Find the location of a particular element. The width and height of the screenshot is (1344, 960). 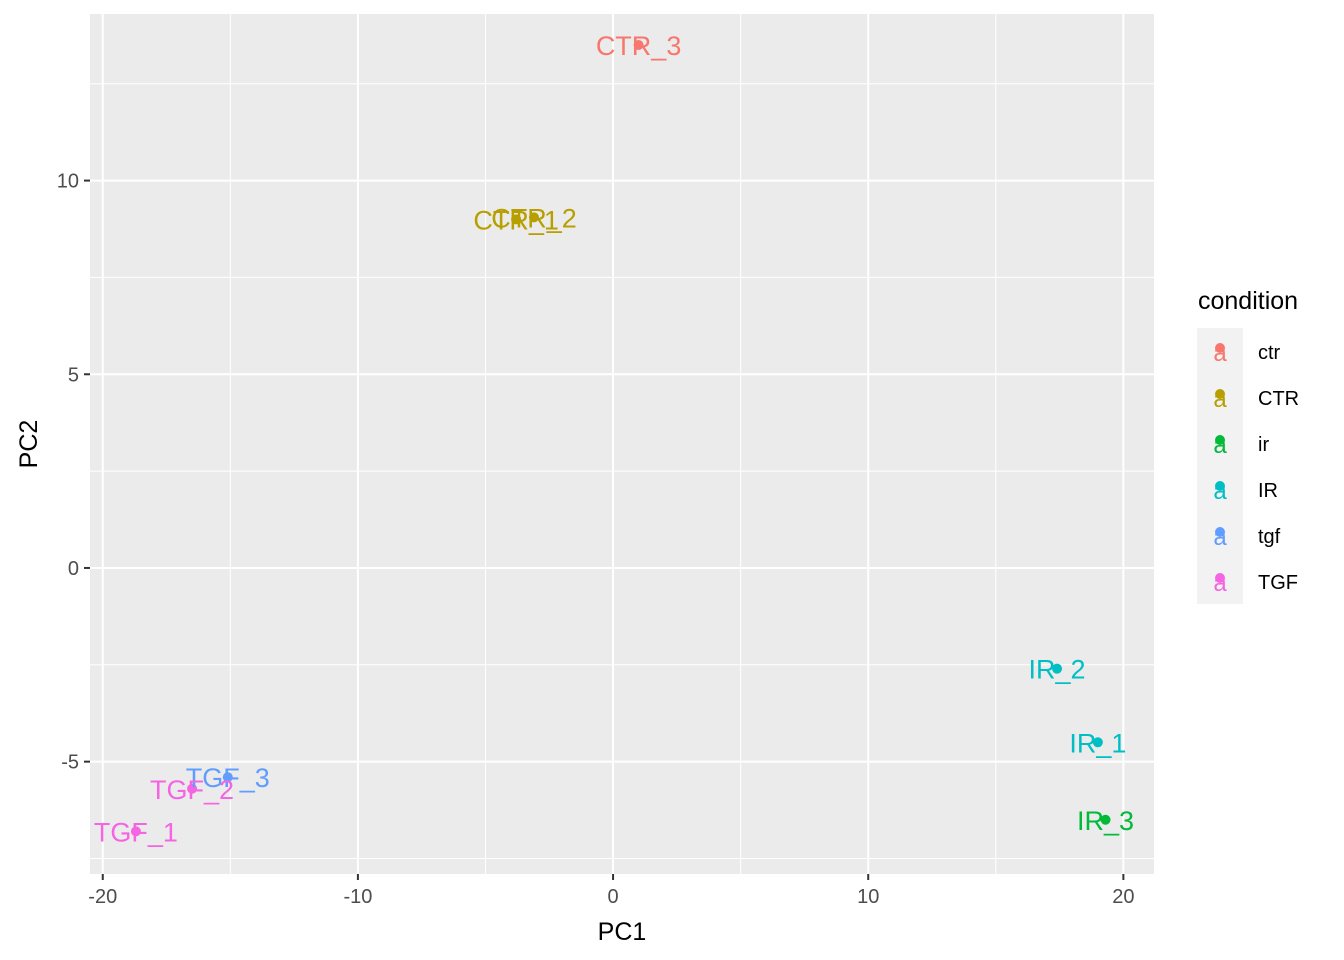

point-label: CTR_1 is located at coordinates (516, 220).